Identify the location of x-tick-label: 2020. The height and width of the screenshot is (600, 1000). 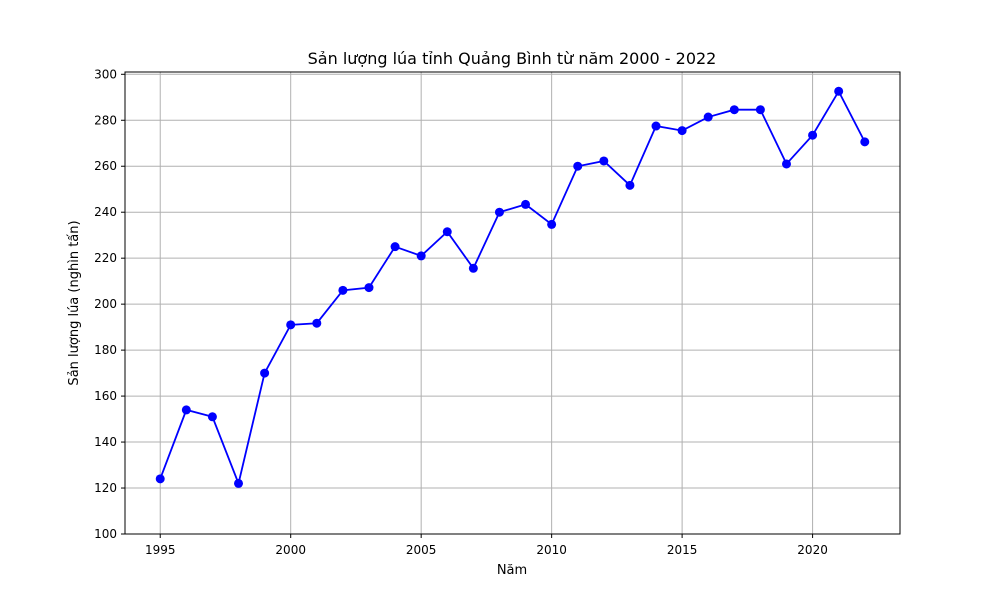
(812, 550).